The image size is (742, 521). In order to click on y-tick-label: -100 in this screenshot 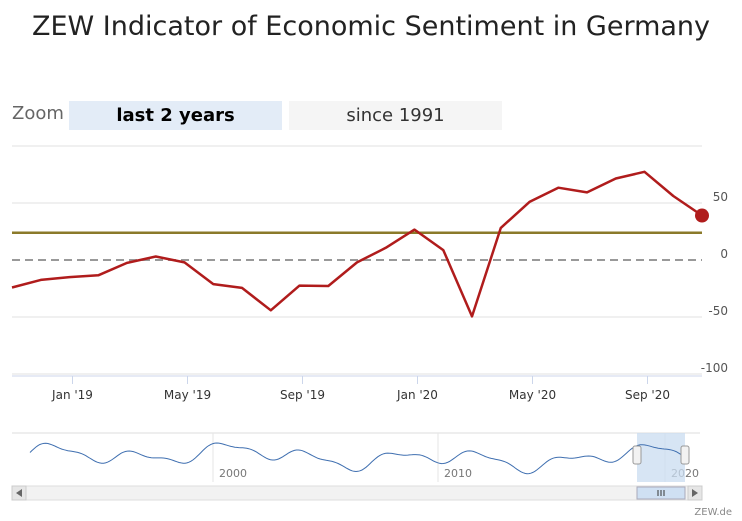, I will do `click(714, 368)`.